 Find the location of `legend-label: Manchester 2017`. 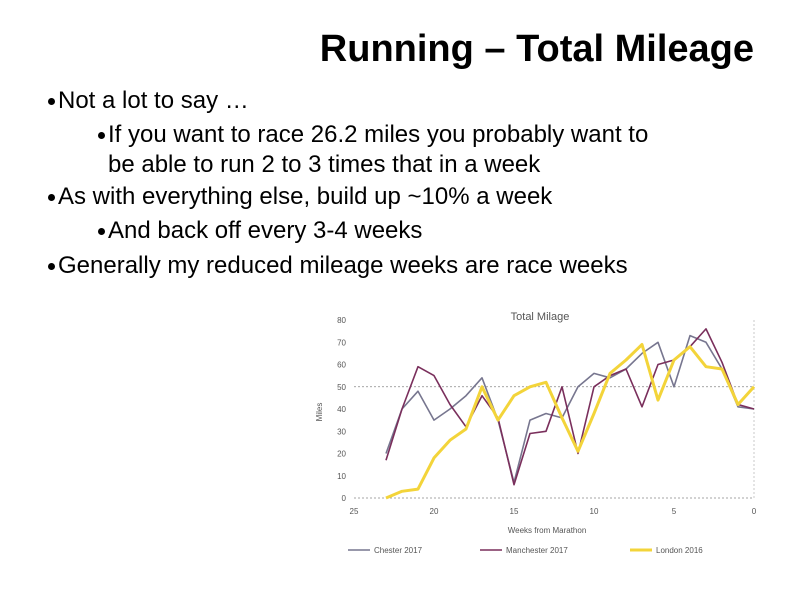

legend-label: Manchester 2017 is located at coordinates (537, 550).